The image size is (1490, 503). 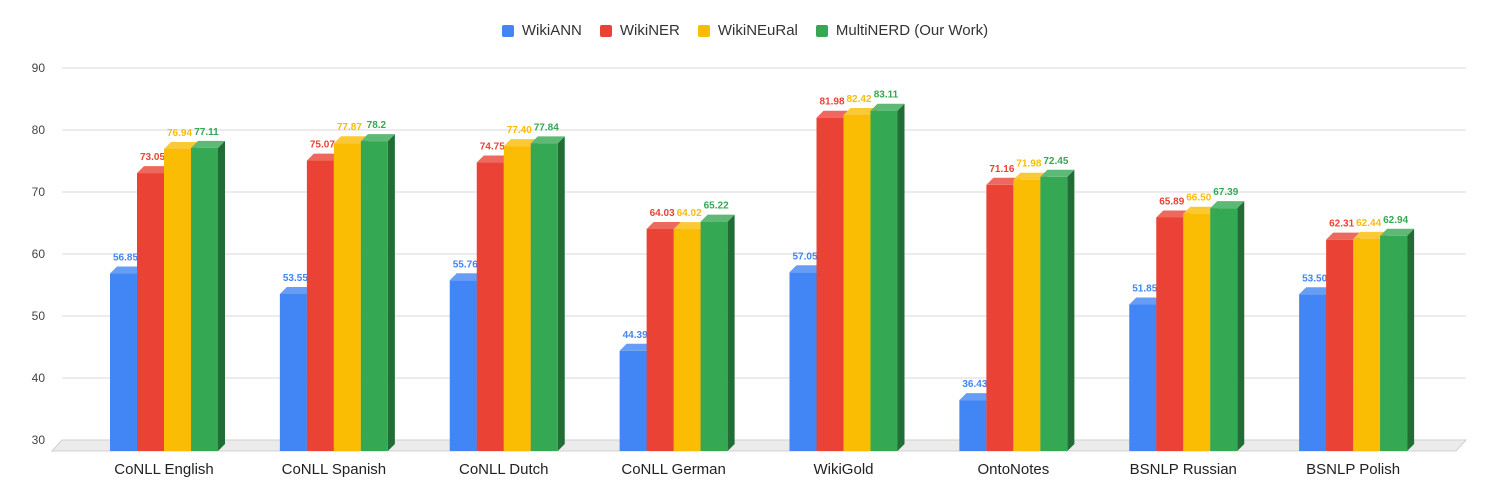 What do you see at coordinates (167, 289) in the screenshot?
I see `category-group-conll-english: 56.85 73.05 76.94 77.11` at bounding box center [167, 289].